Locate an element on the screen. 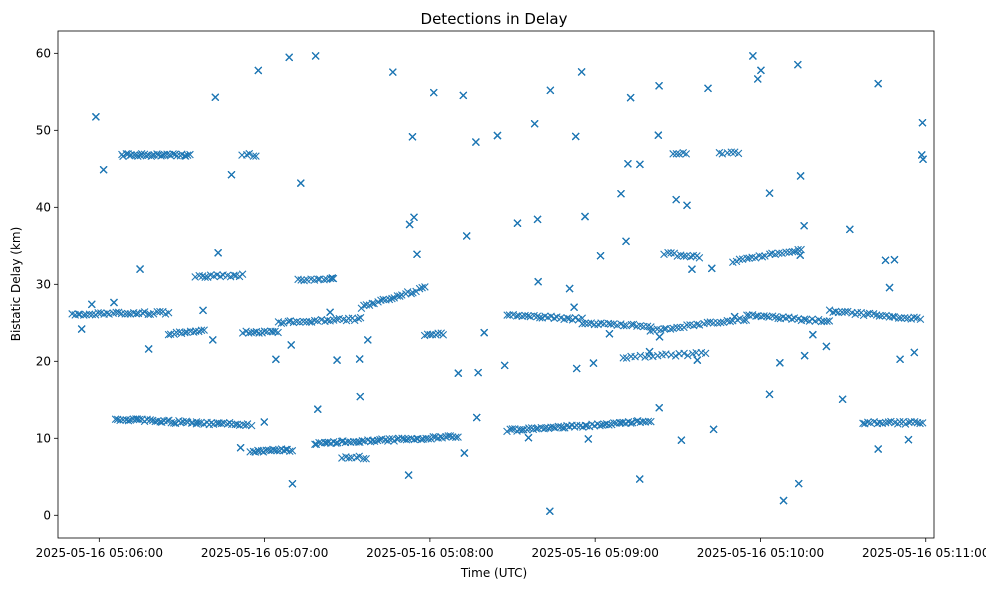 The image size is (986, 590). y-tick-label: 40 is located at coordinates (43, 207).